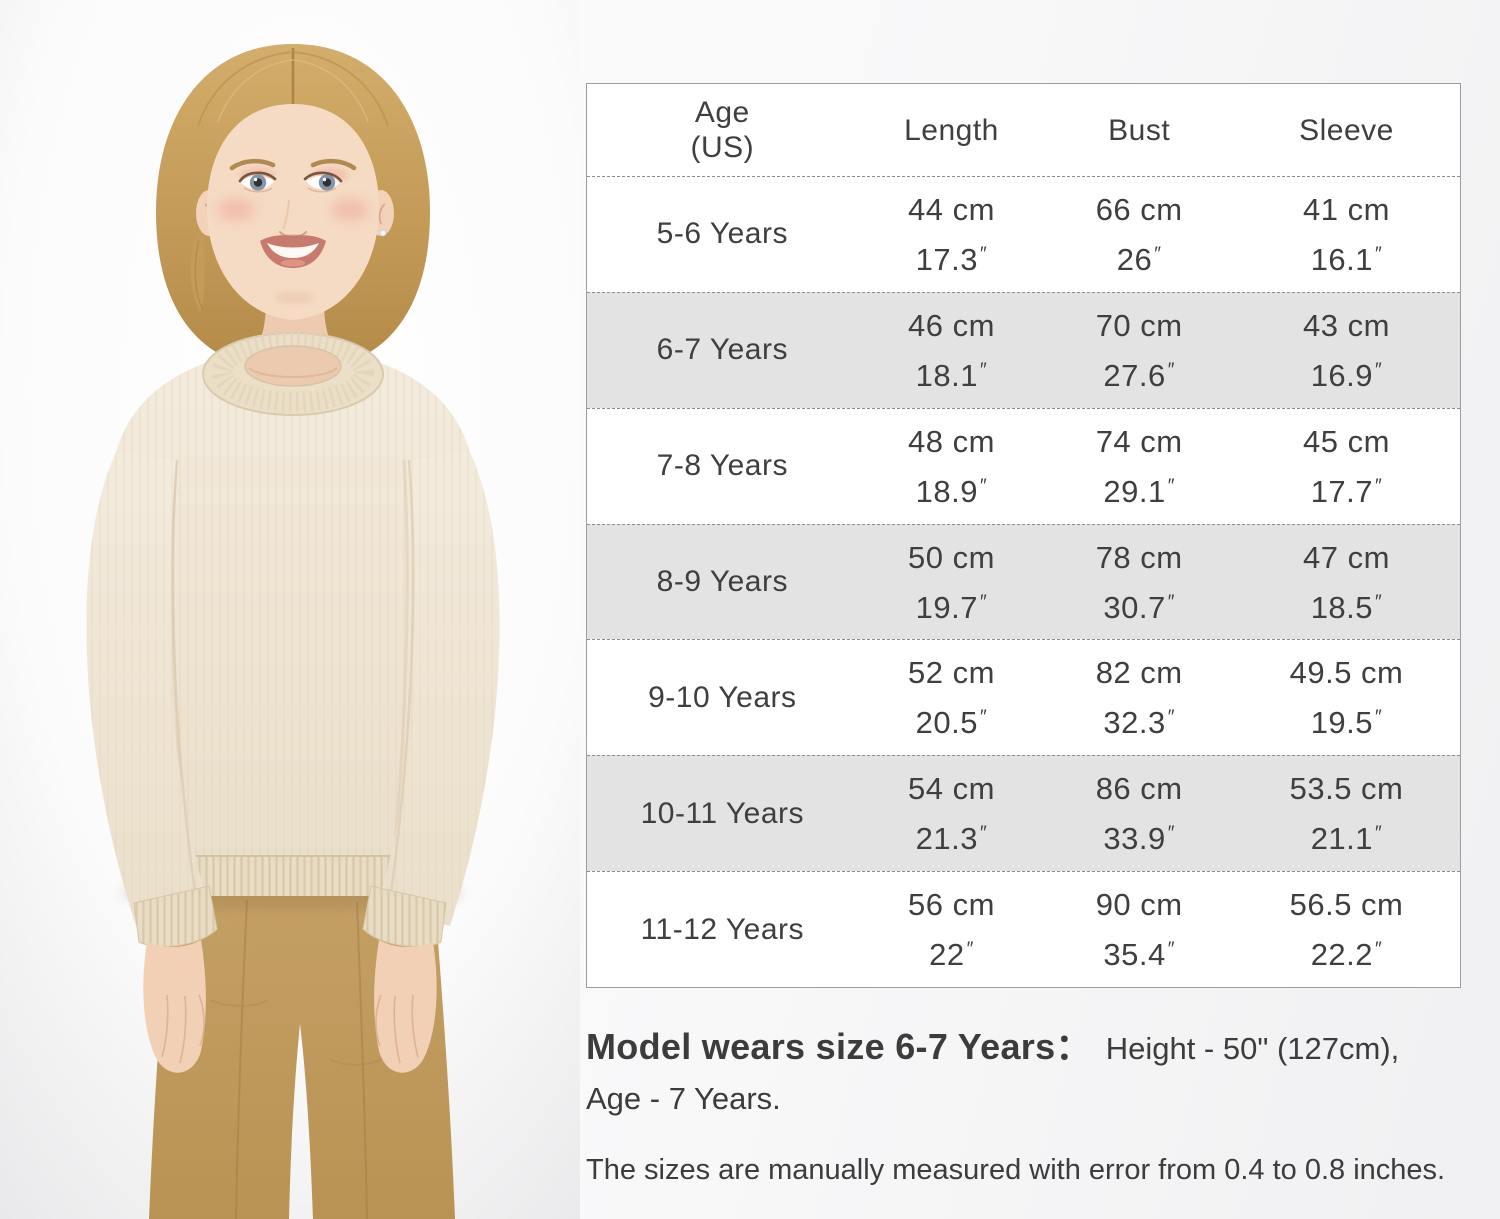 Image resolution: width=1500 pixels, height=1219 pixels. I want to click on header-age-line2: (US), so click(722, 147).